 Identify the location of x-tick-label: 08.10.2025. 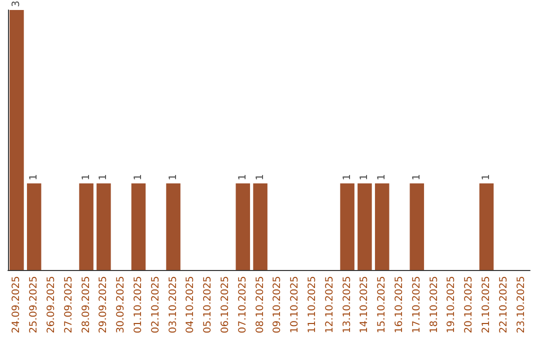
(260, 305).